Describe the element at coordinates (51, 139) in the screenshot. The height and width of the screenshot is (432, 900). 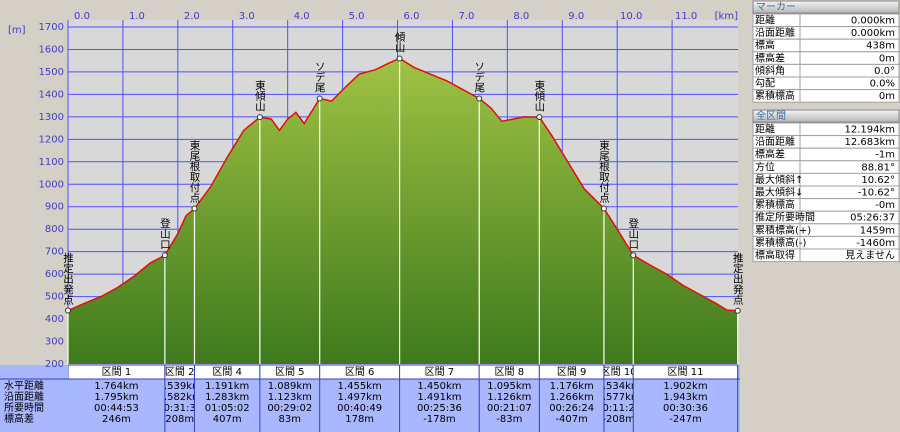
I see `y-tick-label: 1200` at that location.